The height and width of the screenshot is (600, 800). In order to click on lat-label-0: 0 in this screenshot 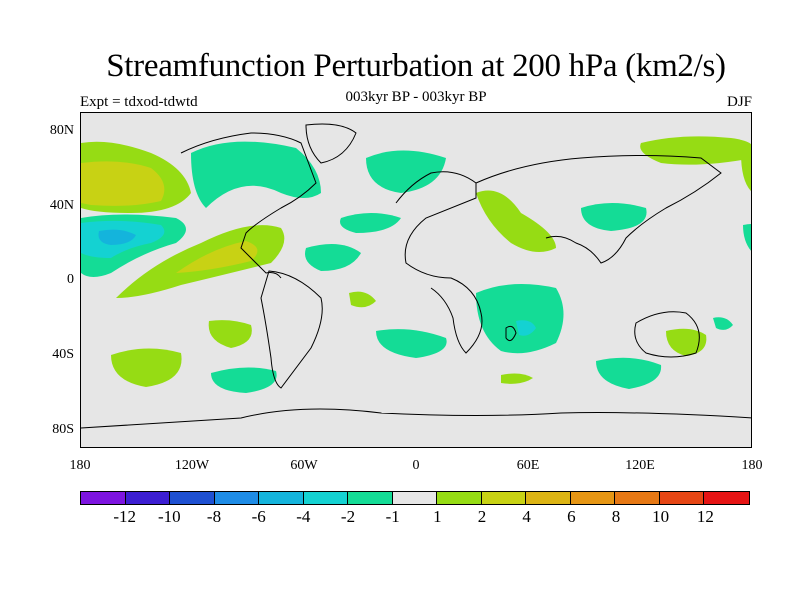, I will do `click(70, 279)`.